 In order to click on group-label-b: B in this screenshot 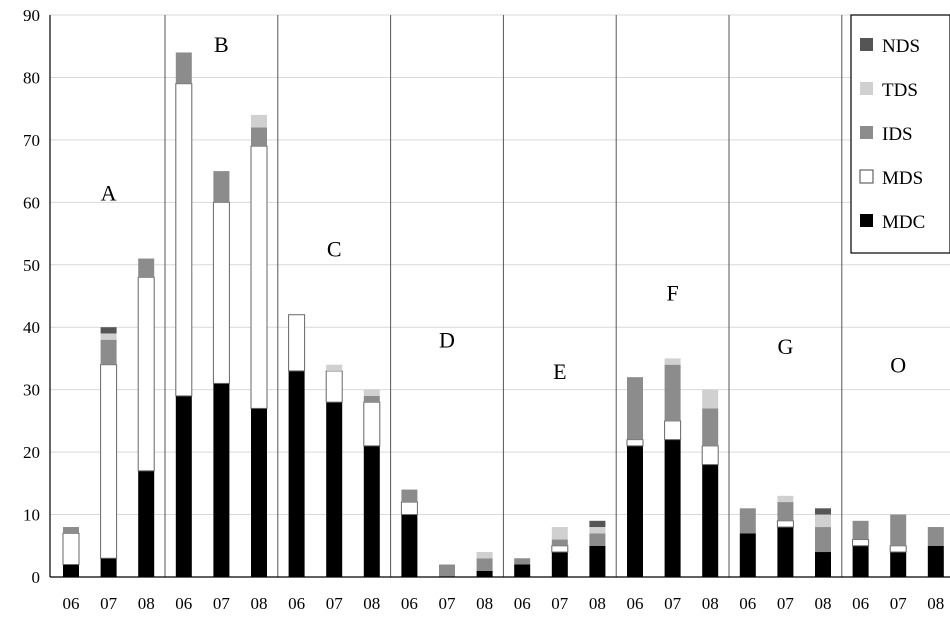, I will do `click(221, 44)`.